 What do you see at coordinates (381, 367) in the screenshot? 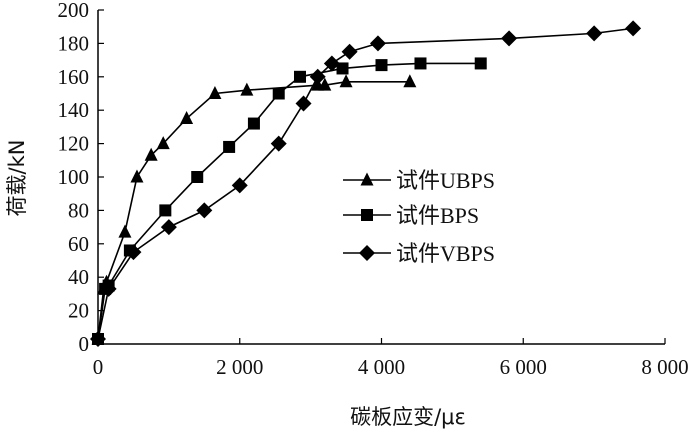
I see `x-tick-label: 4 000` at bounding box center [381, 367].